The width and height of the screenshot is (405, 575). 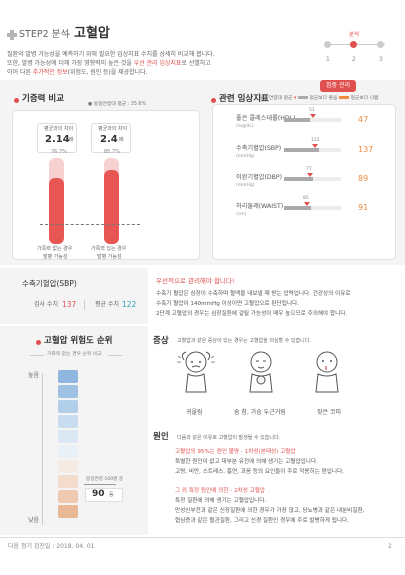 What do you see at coordinates (115, 355) in the screenshot?
I see `risk-subtitle-line-right` at bounding box center [115, 355].